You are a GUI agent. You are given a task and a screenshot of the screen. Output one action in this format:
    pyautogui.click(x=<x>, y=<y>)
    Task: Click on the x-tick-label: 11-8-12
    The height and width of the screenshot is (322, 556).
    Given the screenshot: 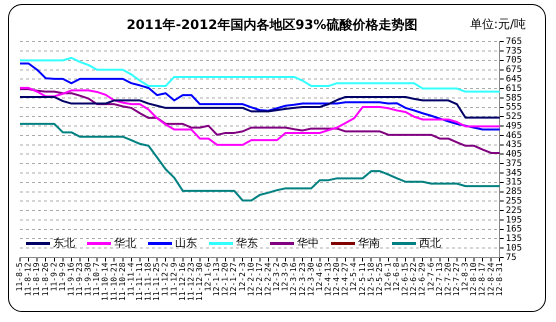 What is the action you would take?
    pyautogui.click(x=28, y=279)
    